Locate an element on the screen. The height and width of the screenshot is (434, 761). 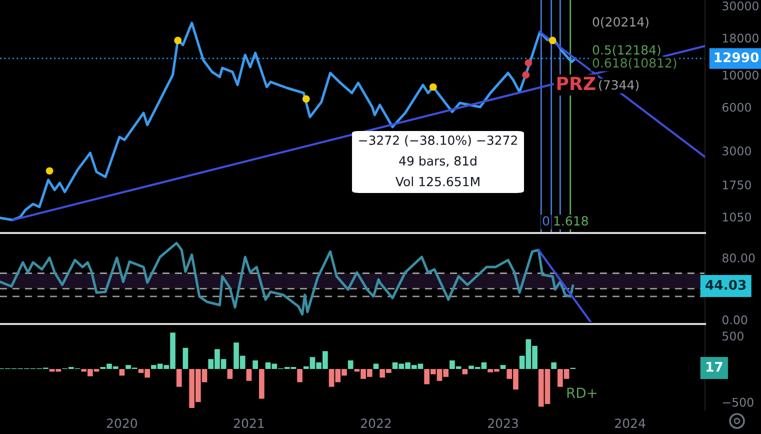
x-tick-label: 2020 is located at coordinates (122, 423).